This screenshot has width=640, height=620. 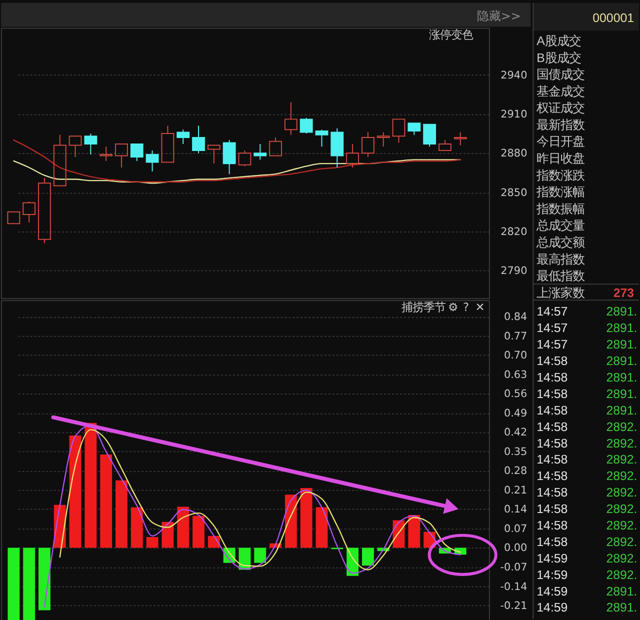 What do you see at coordinates (516, 413) in the screenshot?
I see `y-tick-label: 0.49` at bounding box center [516, 413].